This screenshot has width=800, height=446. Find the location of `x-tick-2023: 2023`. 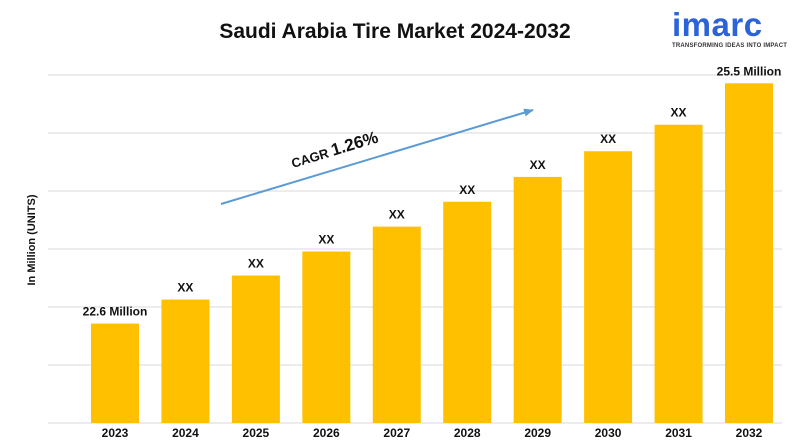

x-tick-2023: 2023 is located at coordinates (115, 433).